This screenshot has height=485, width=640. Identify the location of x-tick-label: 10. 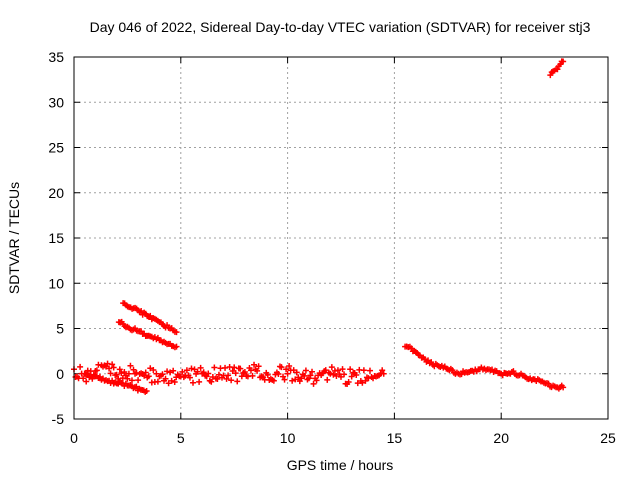
(288, 438).